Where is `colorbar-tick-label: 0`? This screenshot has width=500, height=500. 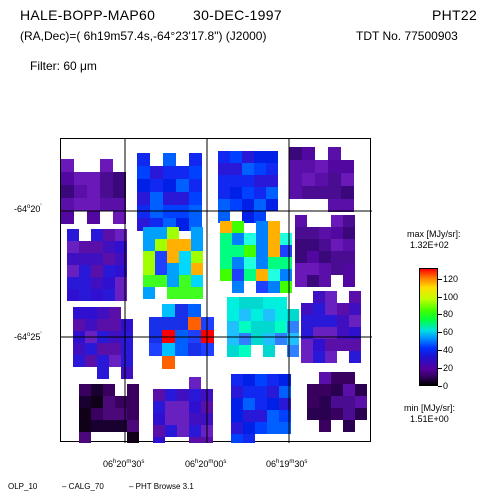 colorbar-tick-label: 0 is located at coordinates (446, 386).